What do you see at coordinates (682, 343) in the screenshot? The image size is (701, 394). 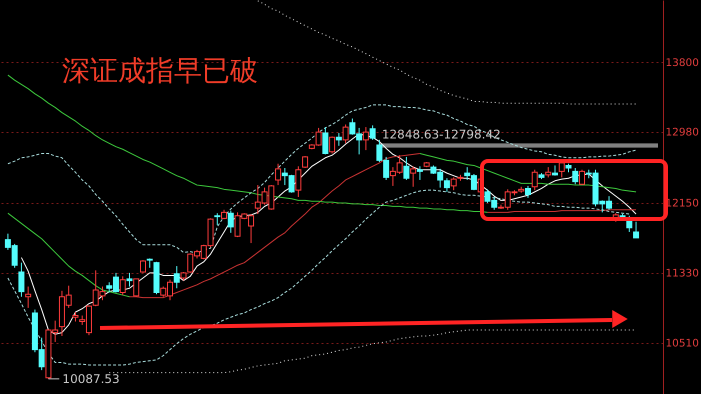 I see `y-tick-label: 10510` at bounding box center [682, 343].